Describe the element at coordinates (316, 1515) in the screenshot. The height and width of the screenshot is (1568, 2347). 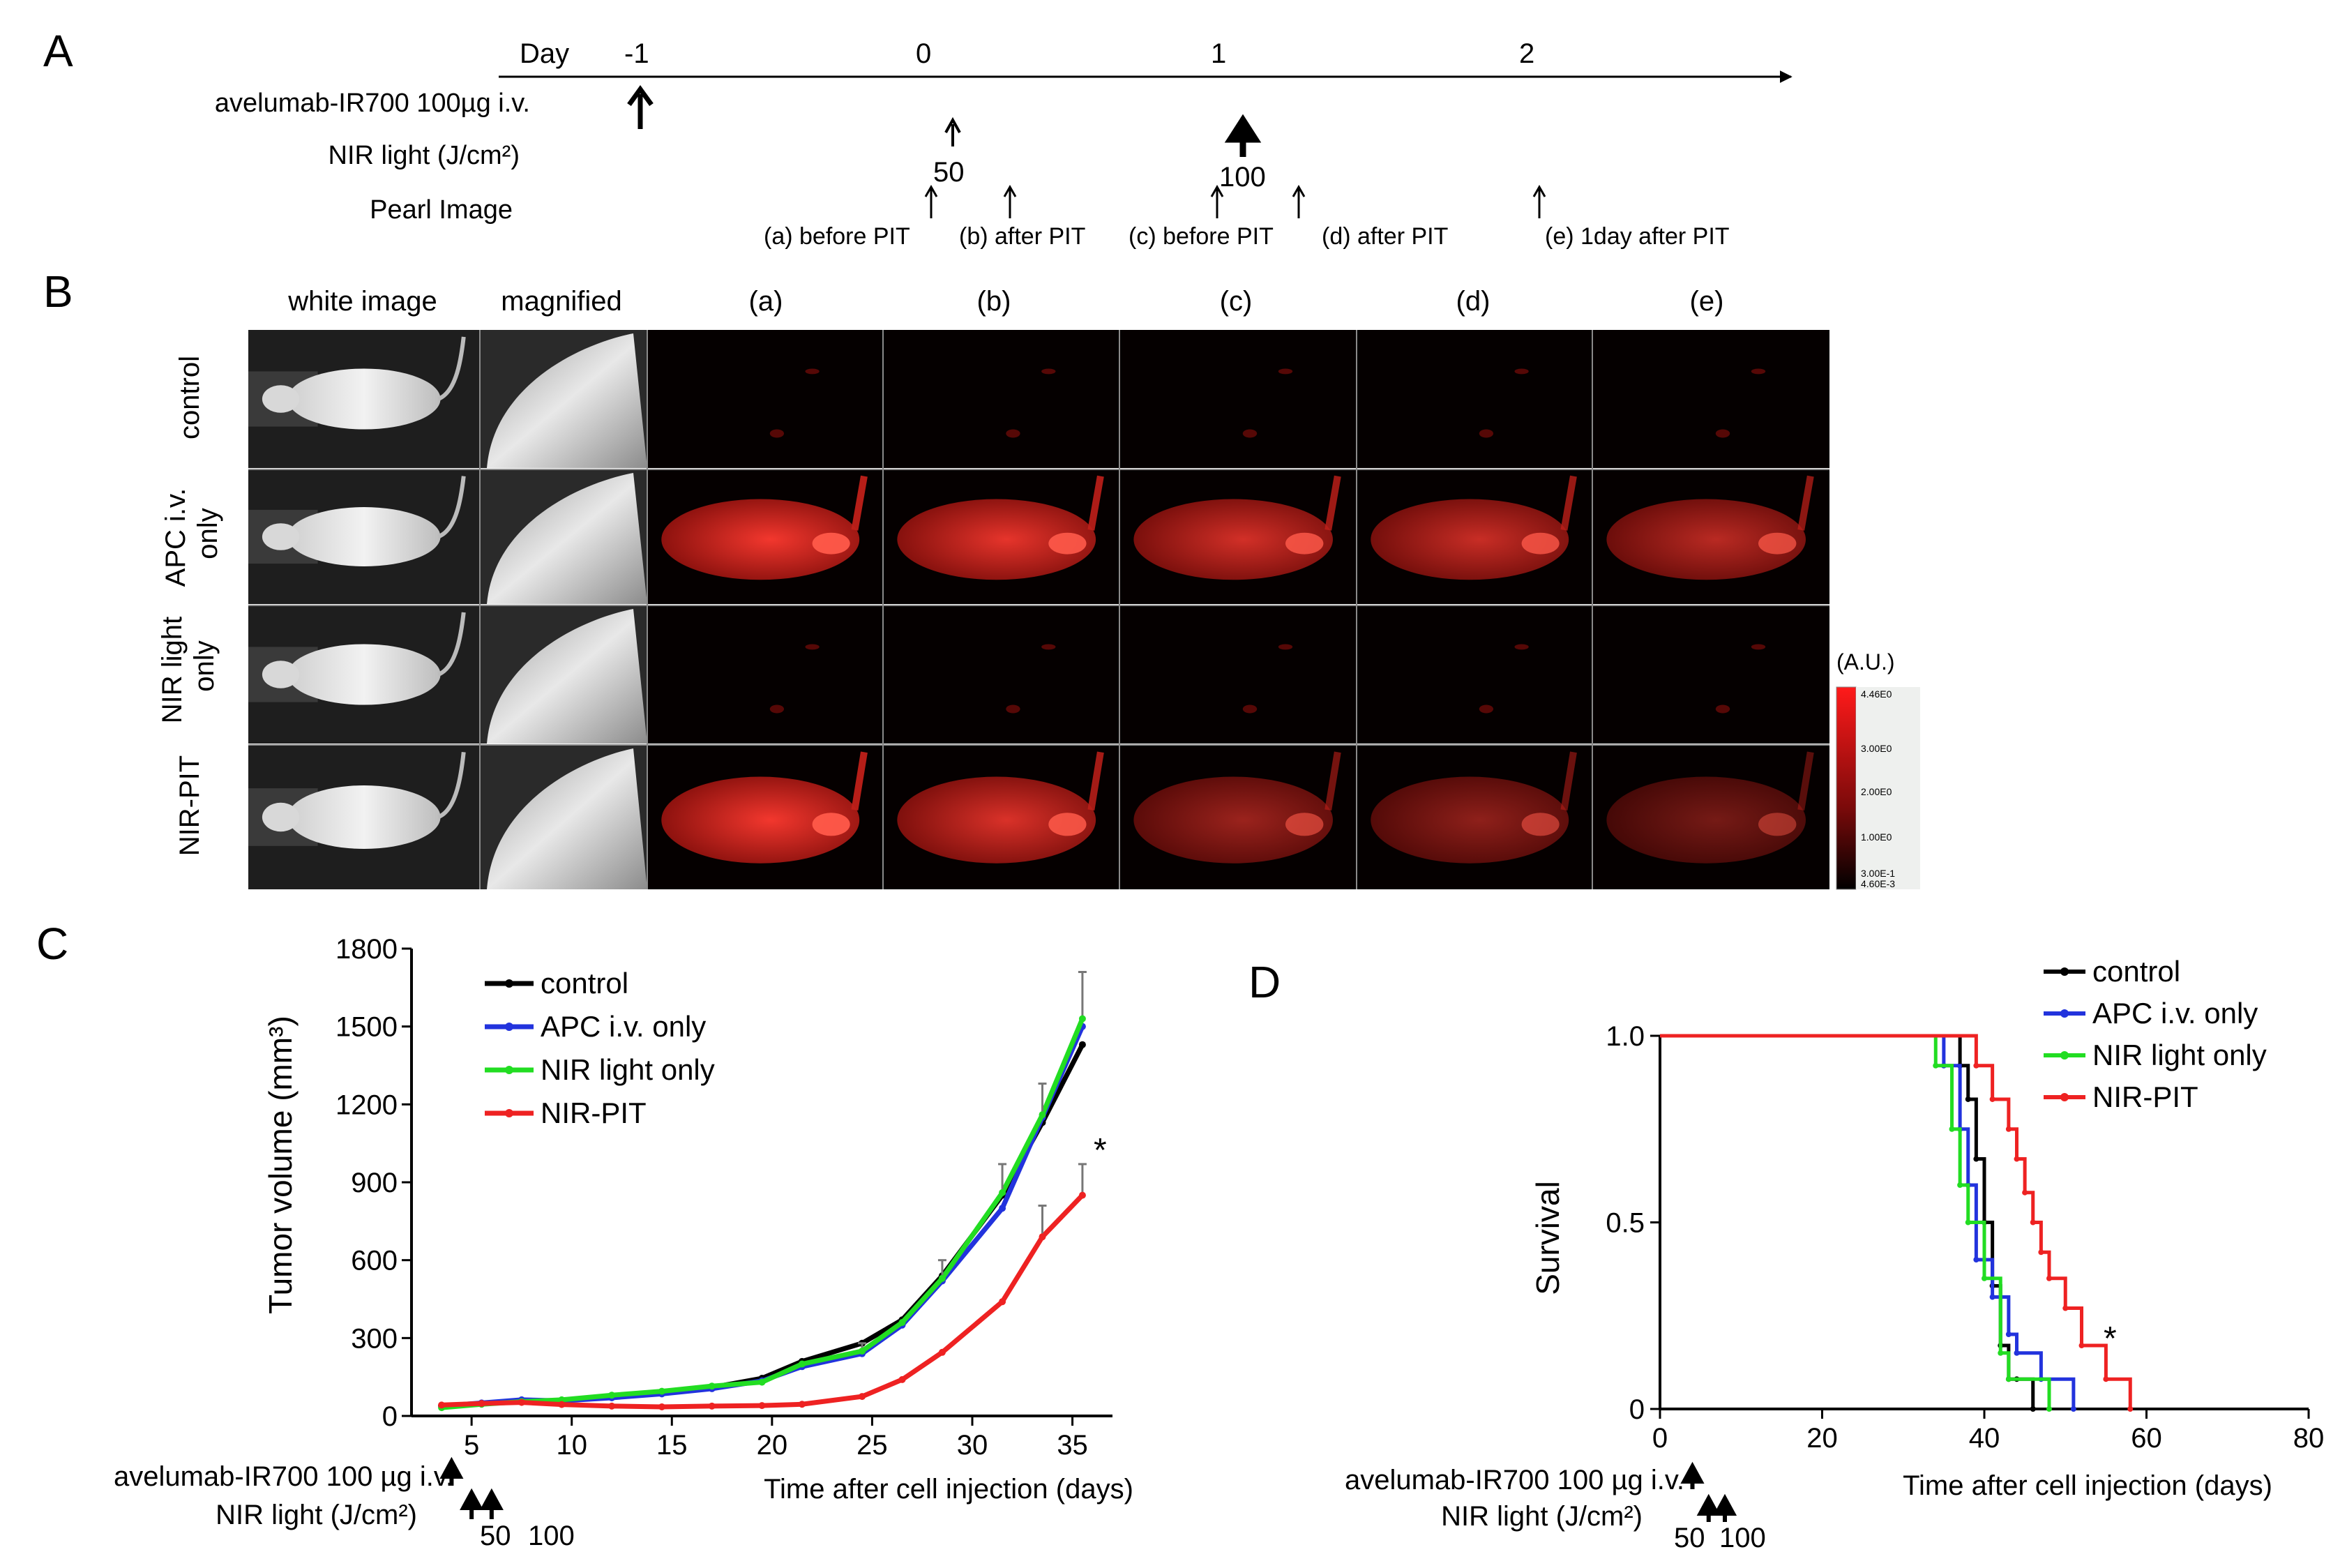
I see `chart-c-treatment-nir: NIR light (J/cm²)` at that location.